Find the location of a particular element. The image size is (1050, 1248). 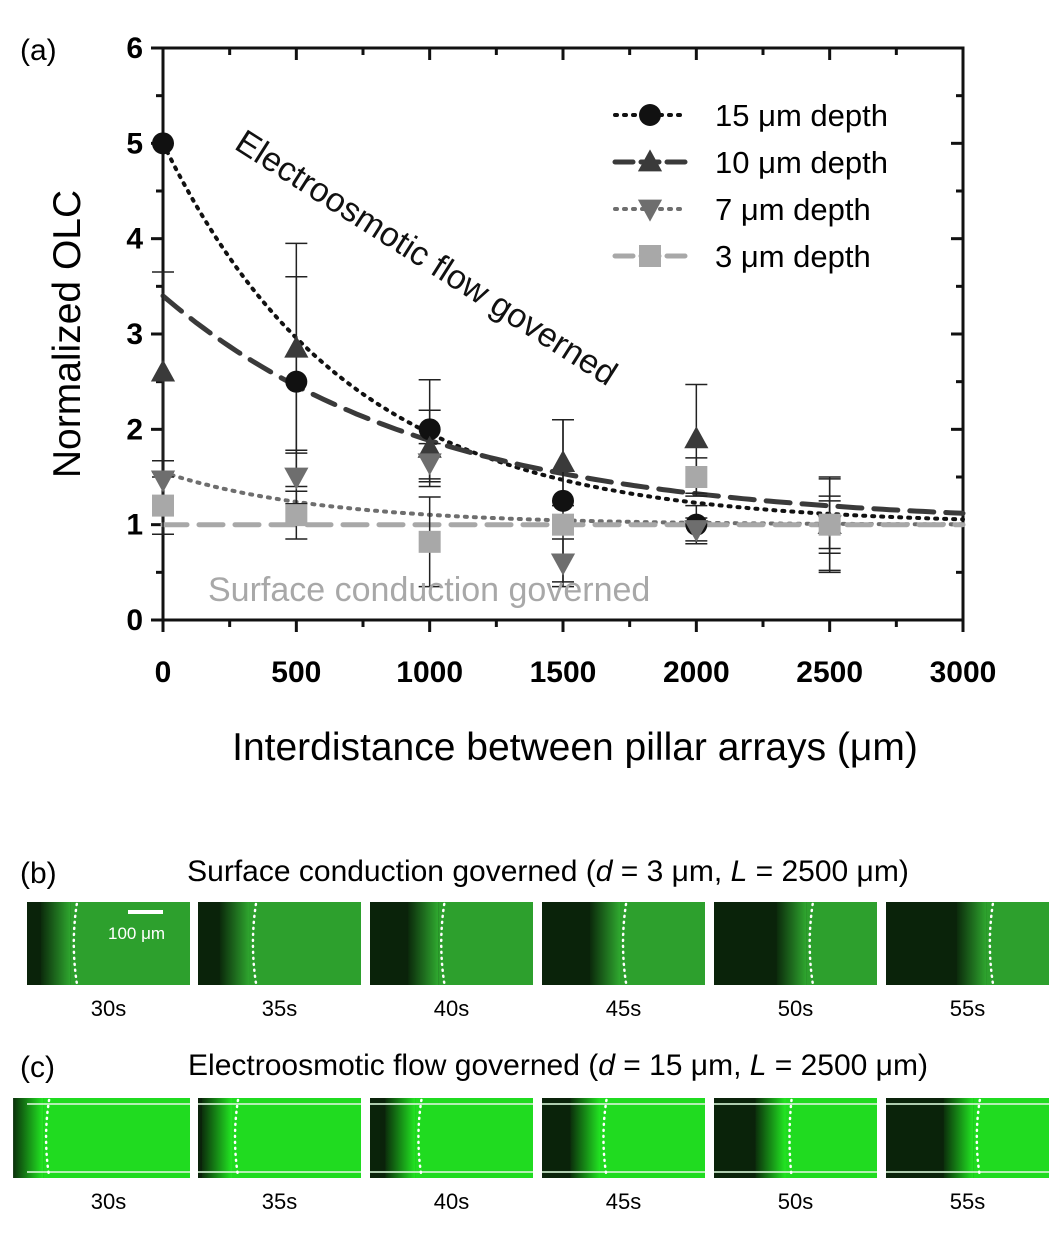

x-tick-label: 2500 is located at coordinates (829, 672).